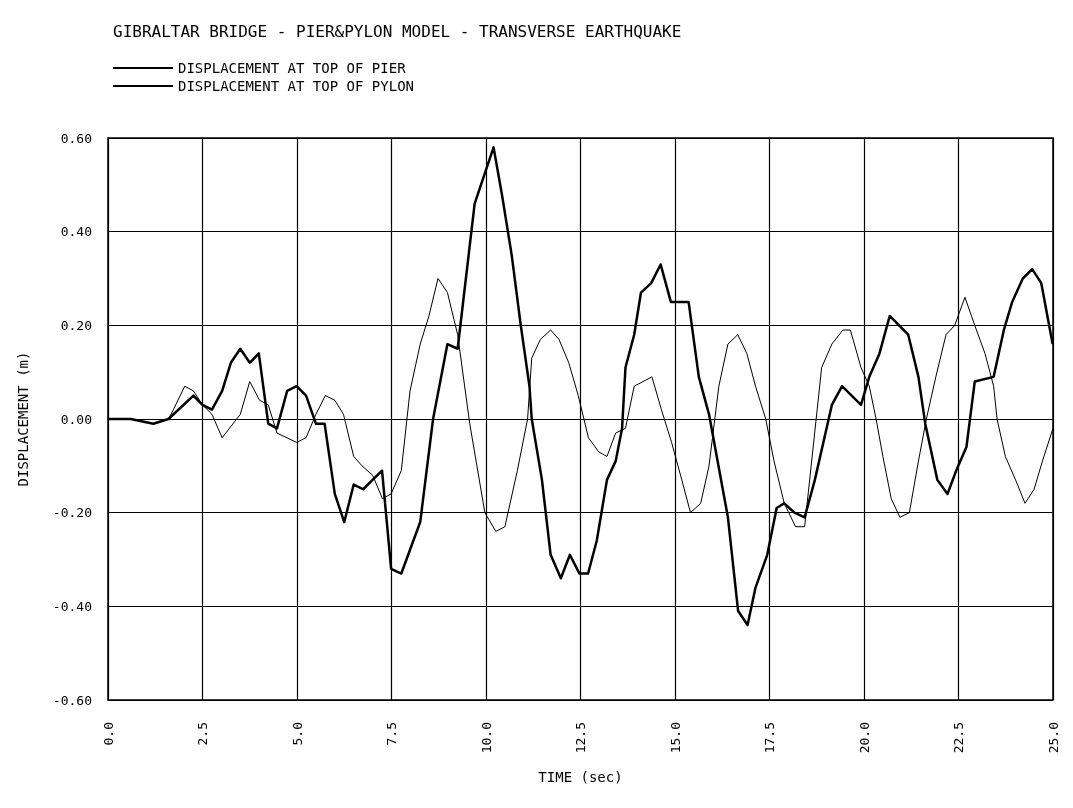 This screenshot has height=808, width=1073. I want to click on x-tick-label: 2.5, so click(202, 734).